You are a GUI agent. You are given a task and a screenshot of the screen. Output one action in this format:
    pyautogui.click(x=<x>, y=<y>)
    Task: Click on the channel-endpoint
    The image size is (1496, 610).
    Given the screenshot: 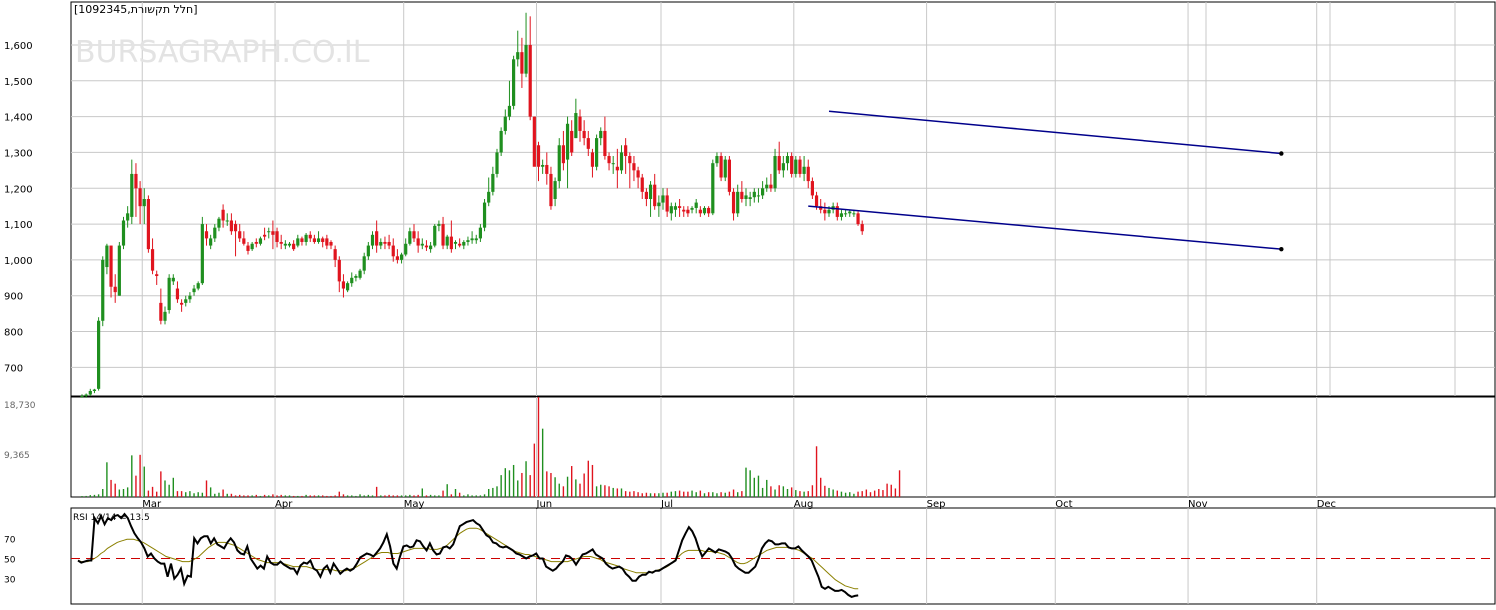 What is the action you would take?
    pyautogui.click(x=1281, y=153)
    